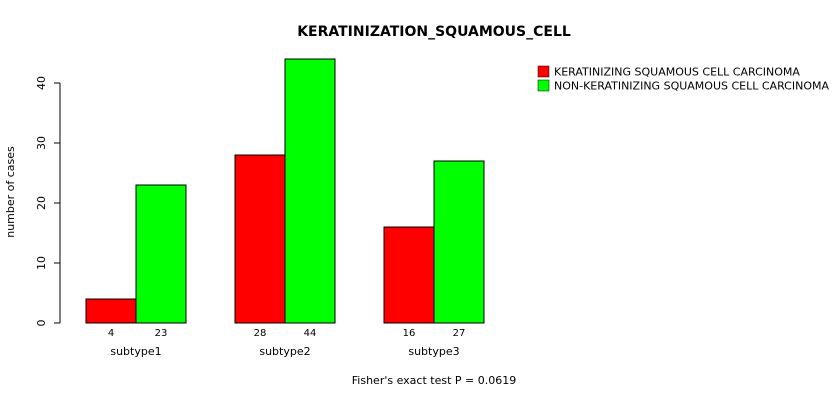 This screenshot has width=840, height=400. I want to click on bar-value-label: 23, so click(161, 333).